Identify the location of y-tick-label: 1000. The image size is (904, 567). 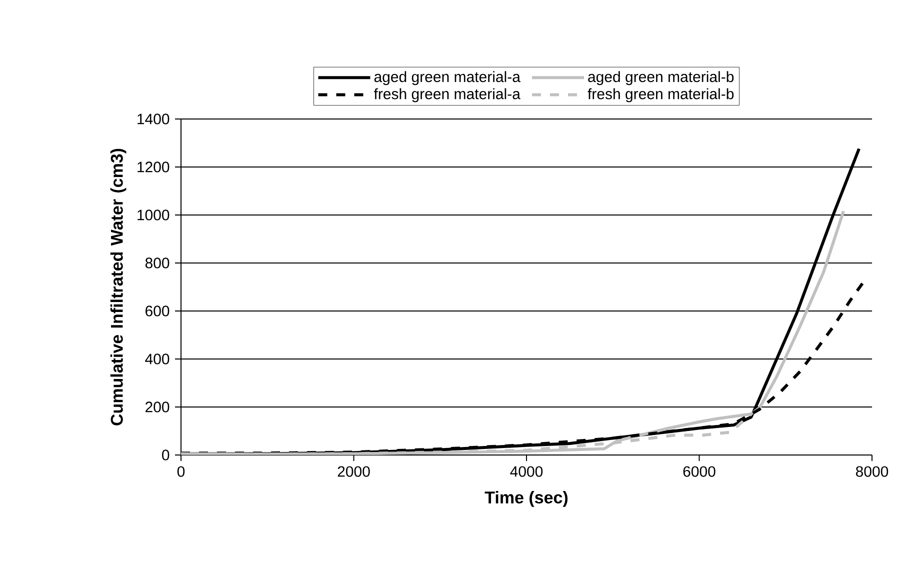
(154, 215).